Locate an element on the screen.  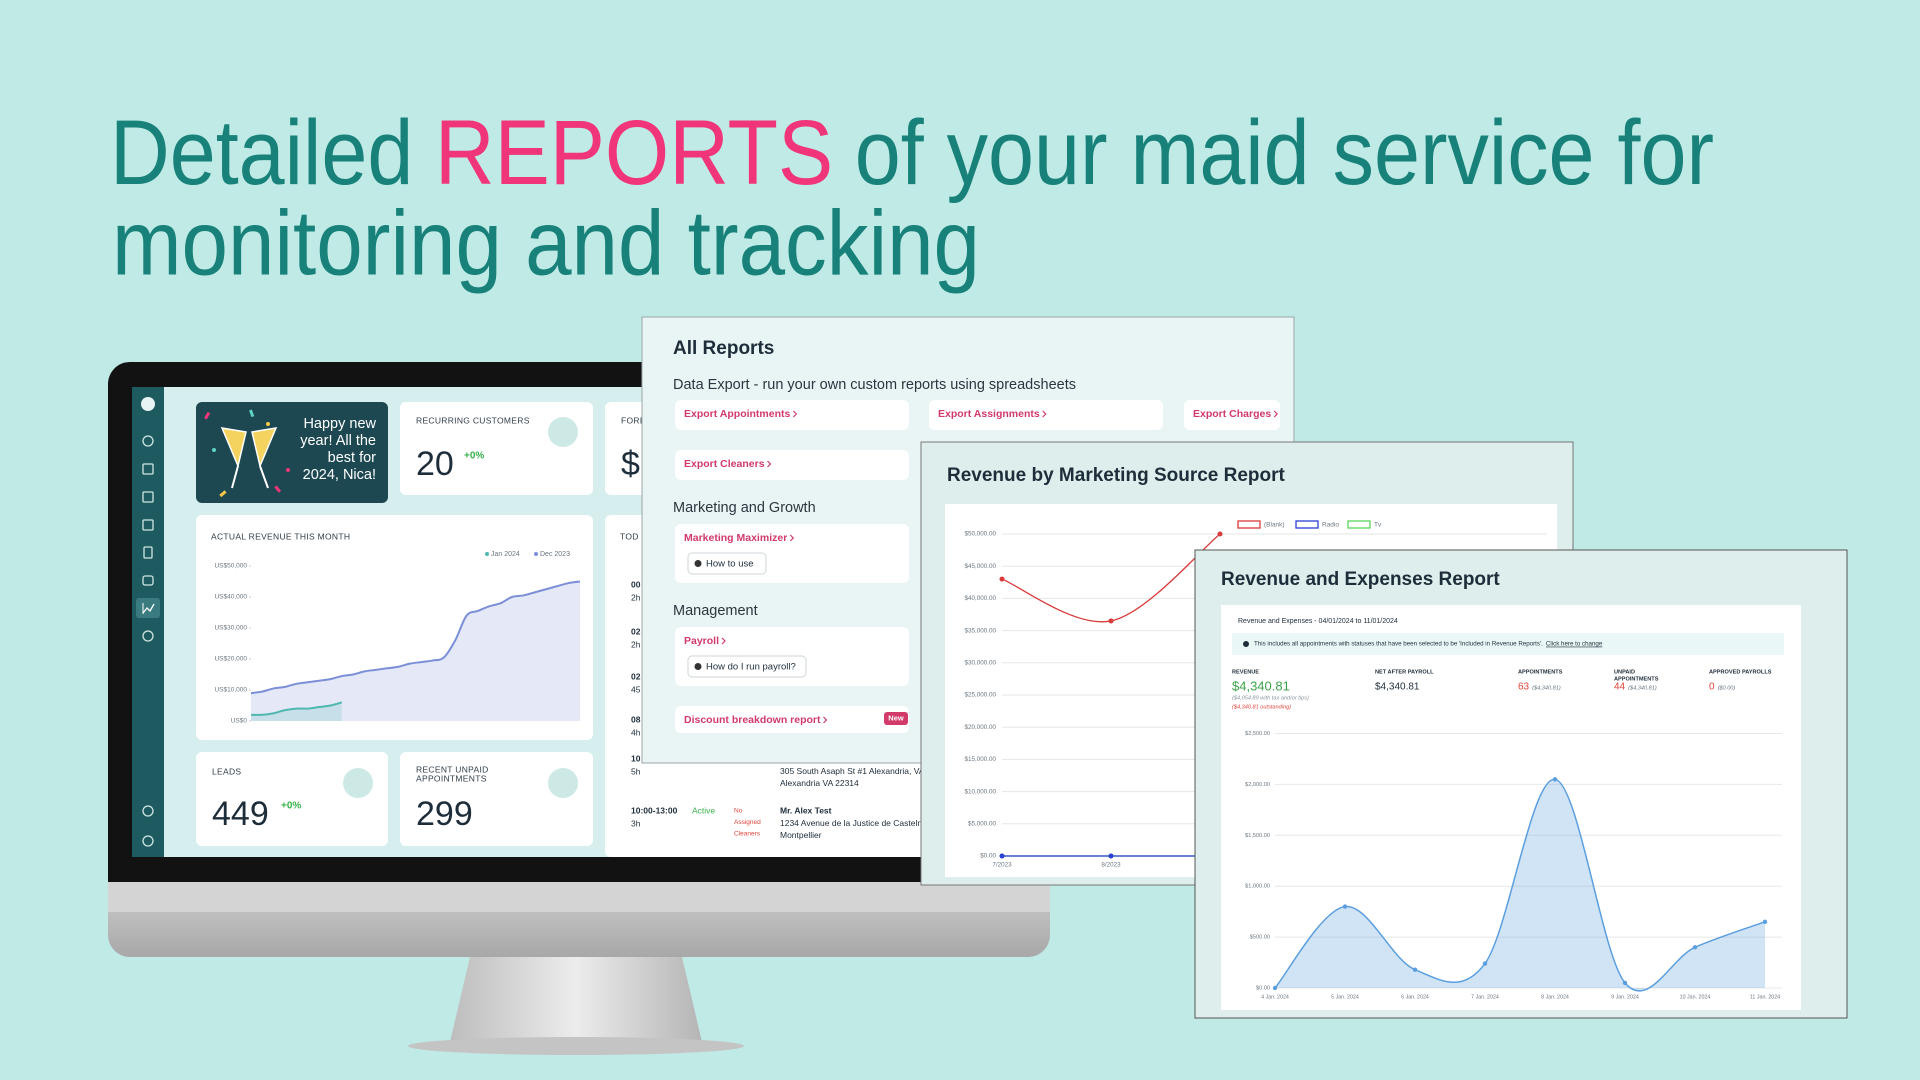
report-link: Export Charges is located at coordinates (1232, 414).